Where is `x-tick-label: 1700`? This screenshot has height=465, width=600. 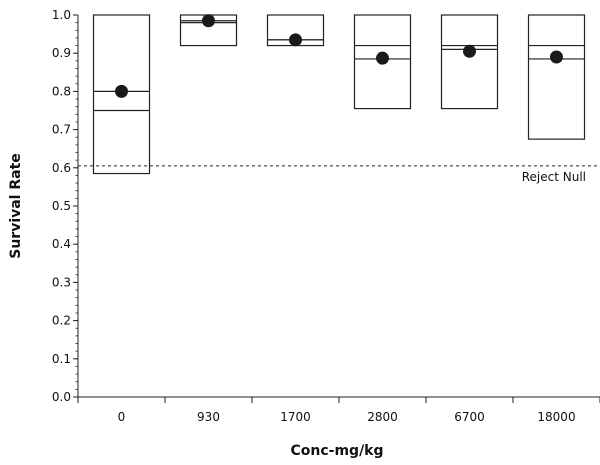 x-tick-label: 1700 is located at coordinates (295, 417).